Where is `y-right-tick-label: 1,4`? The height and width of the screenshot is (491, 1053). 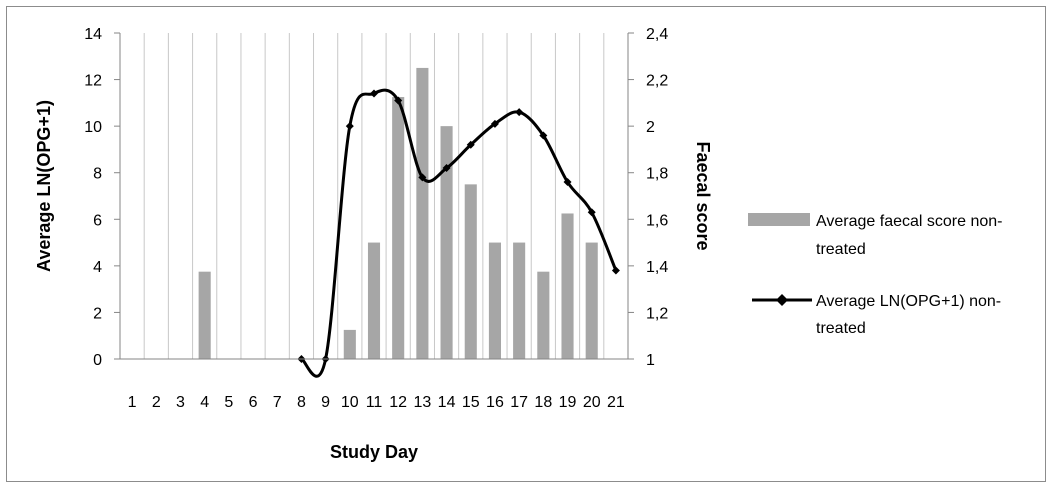 y-right-tick-label: 1,4 is located at coordinates (657, 267).